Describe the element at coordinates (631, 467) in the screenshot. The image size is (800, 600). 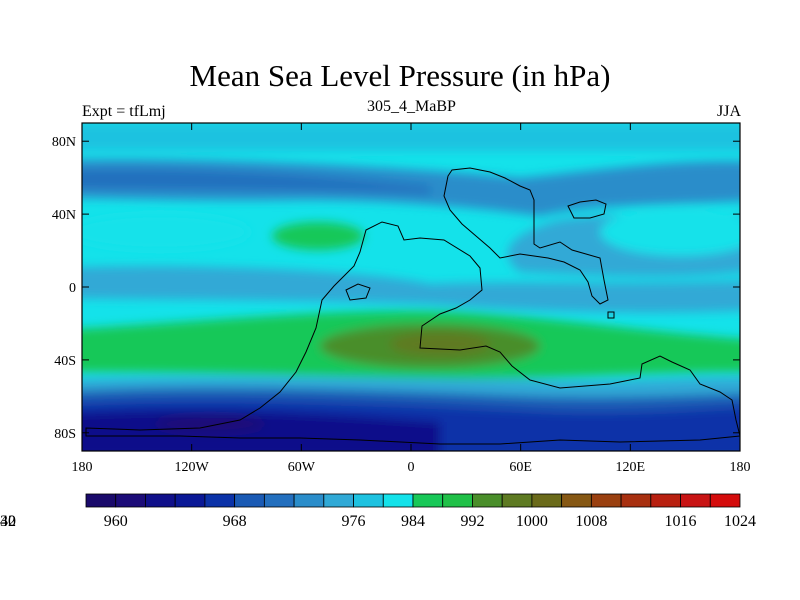
I see `x-tick-label: 120E` at that location.